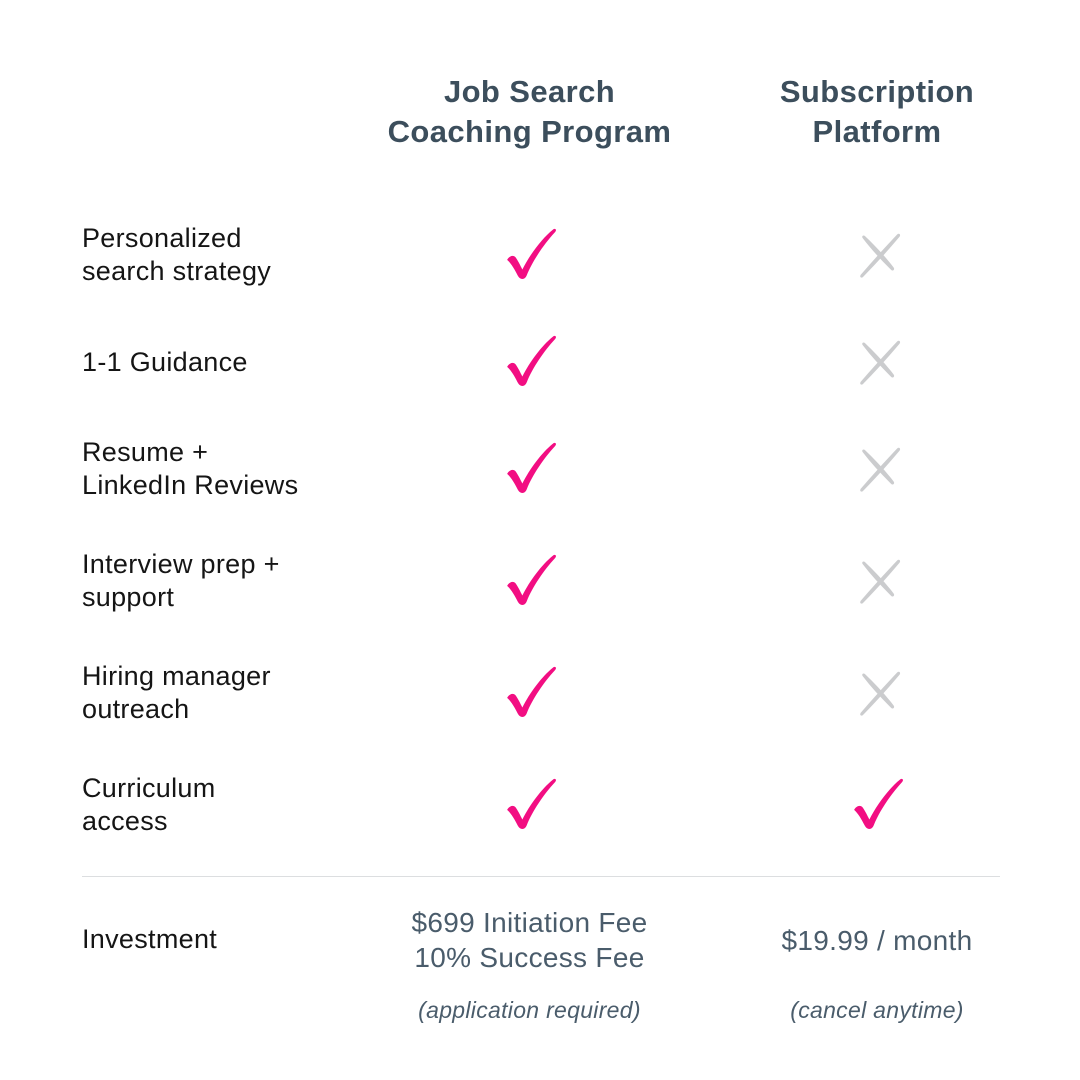 This screenshot has width=1080, height=1080. Describe the element at coordinates (877, 91) in the screenshot. I see `column-header-subscription-line1: Subscription` at that location.